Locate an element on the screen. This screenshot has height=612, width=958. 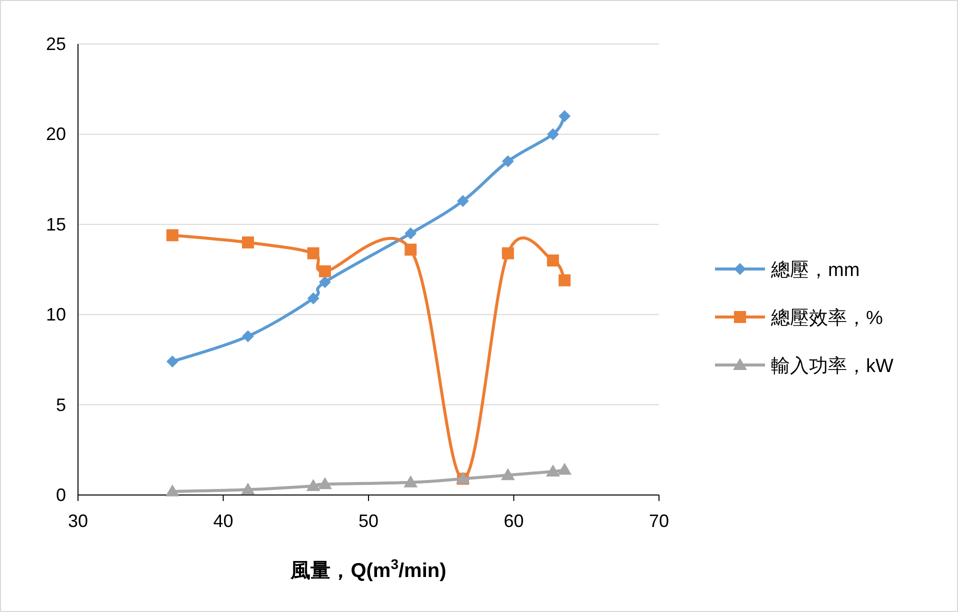
legend-label: 總壓，mm is located at coordinates (815, 270).